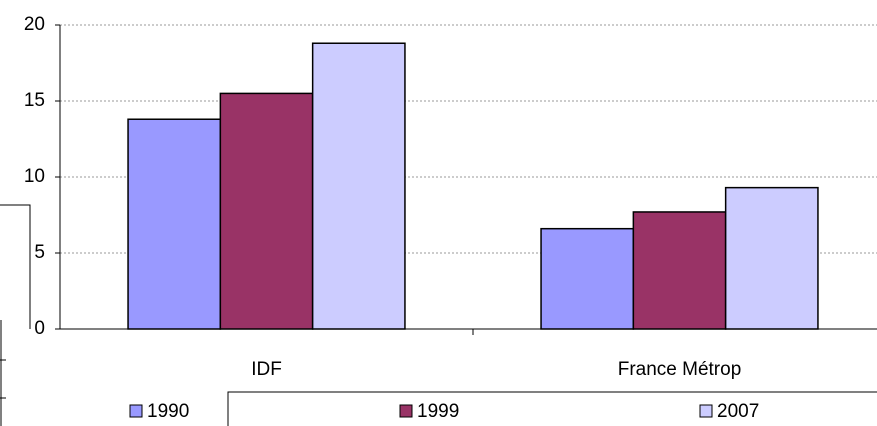  Describe the element at coordinates (34, 24) in the screenshot. I see `y-tick-label: 20` at that location.